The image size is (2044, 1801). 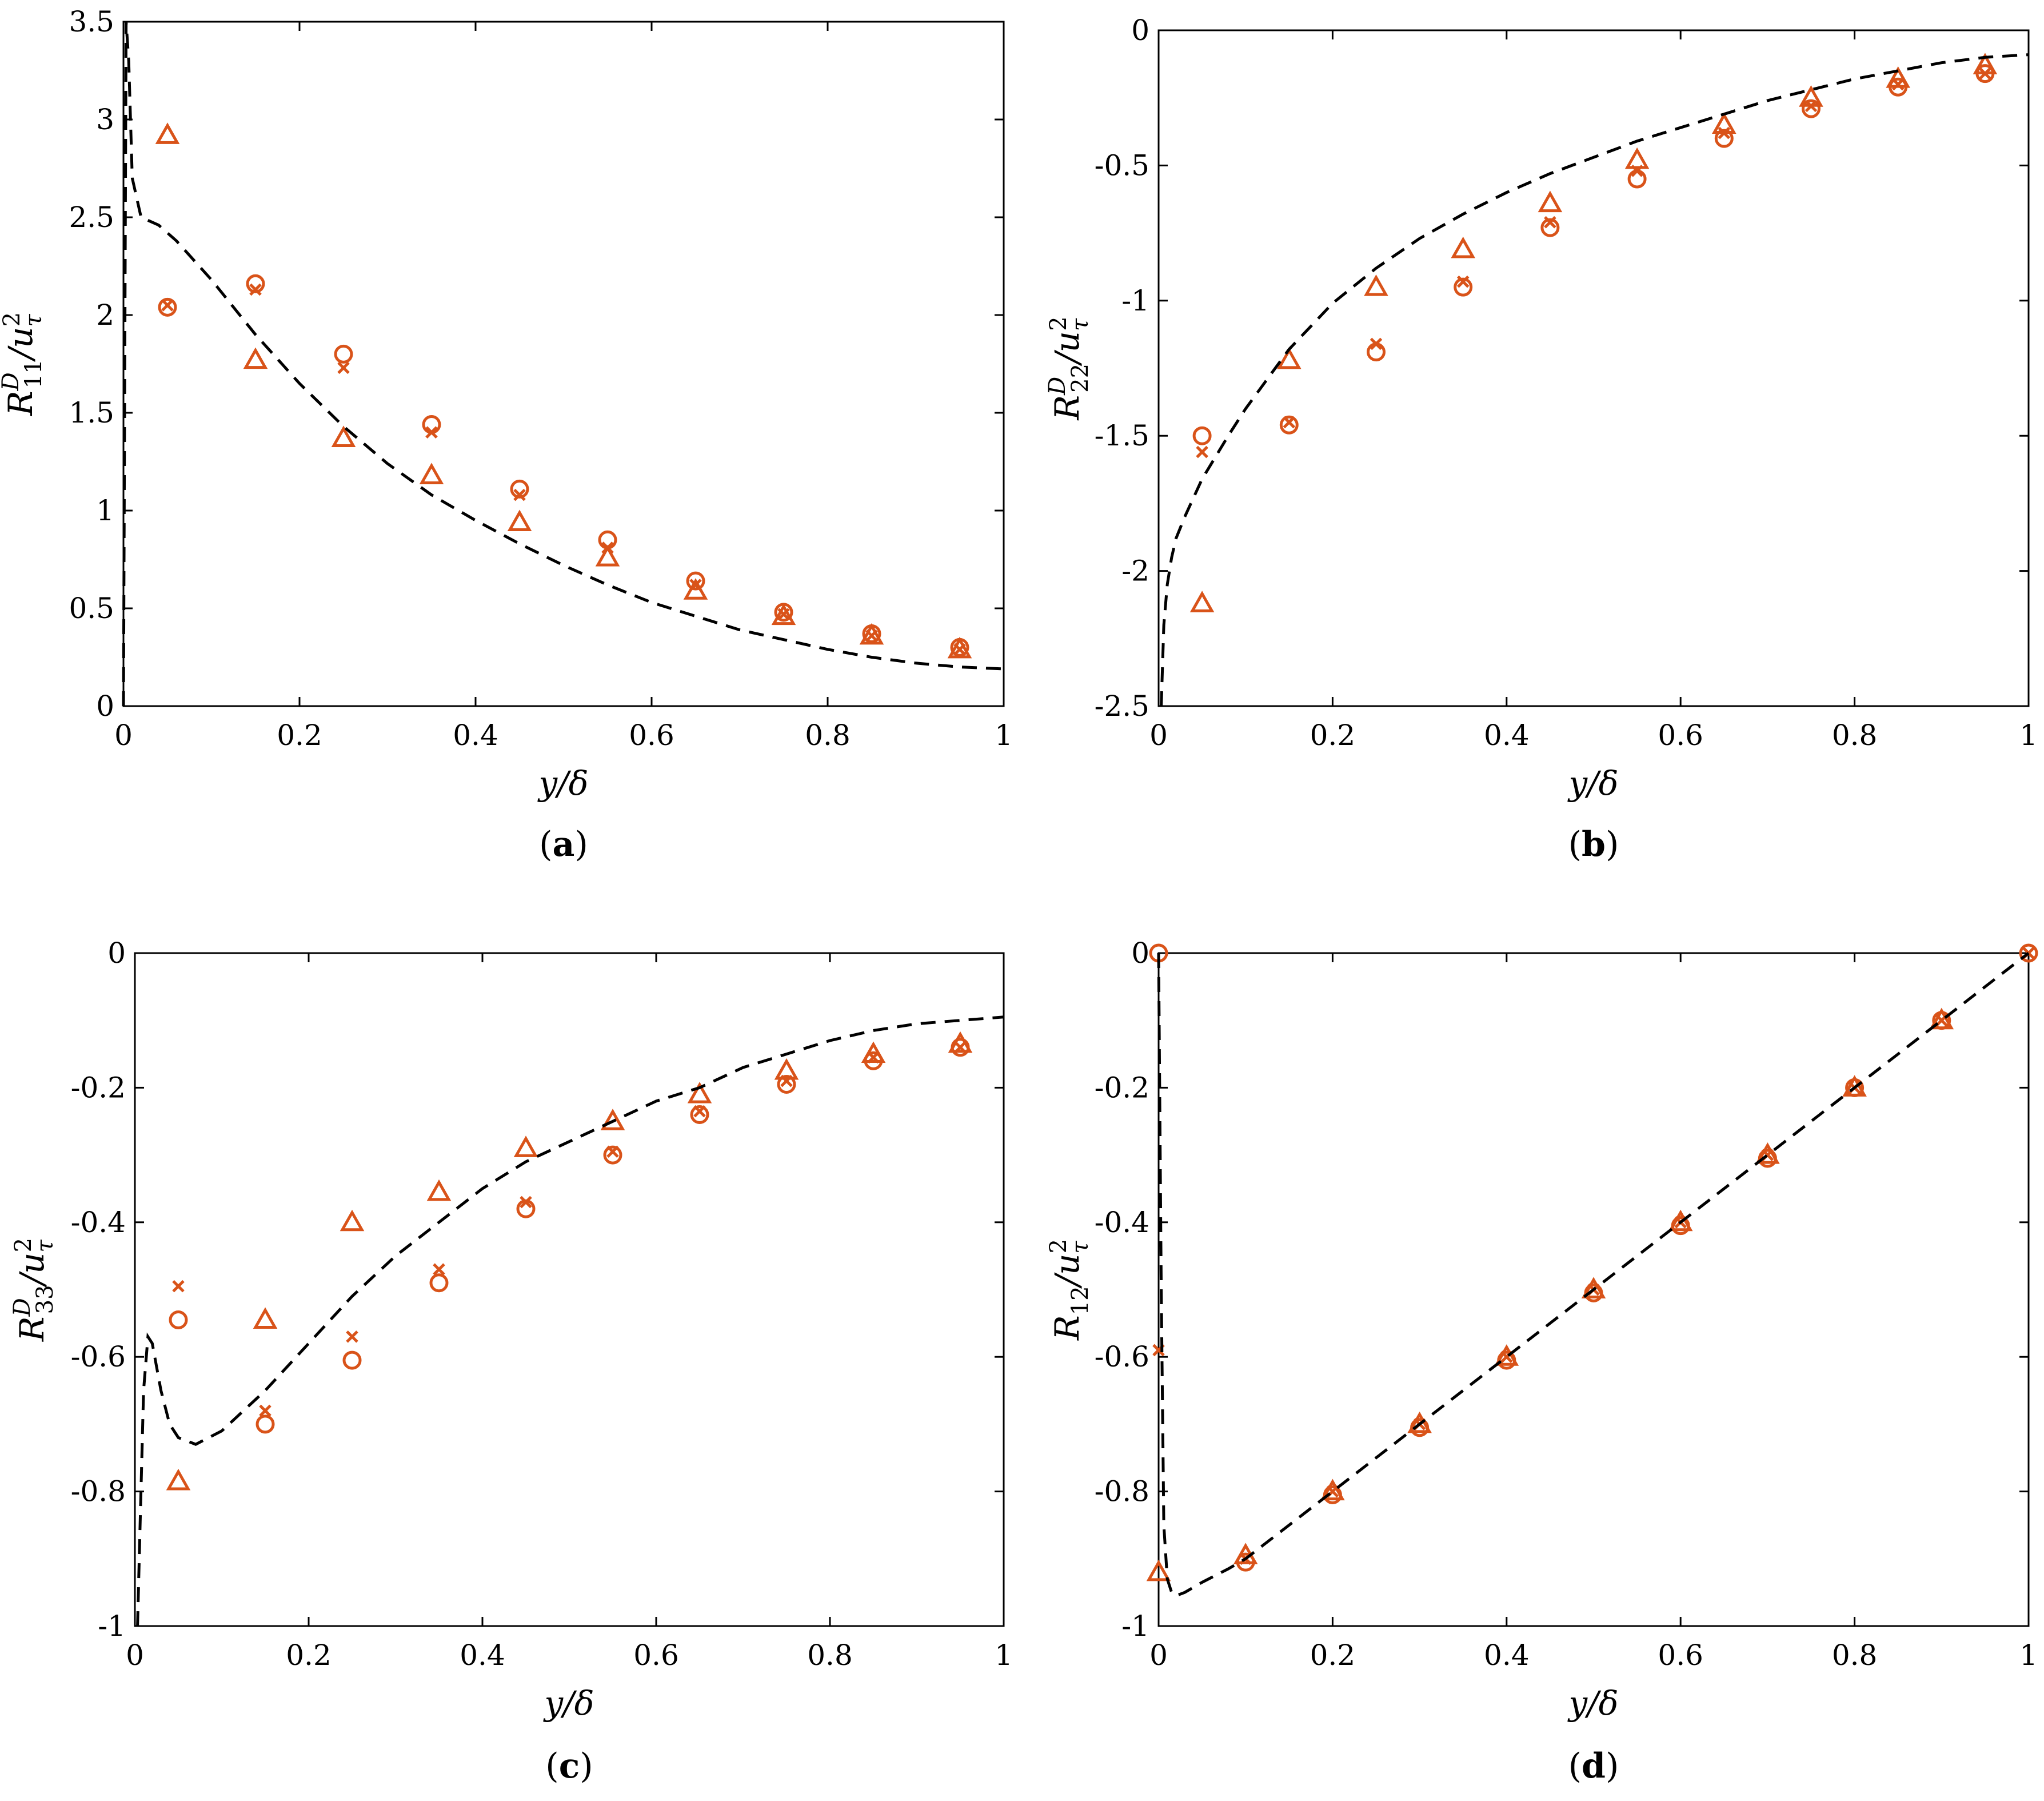 I want to click on y-tick-label: -2, so click(x=1135, y=571).